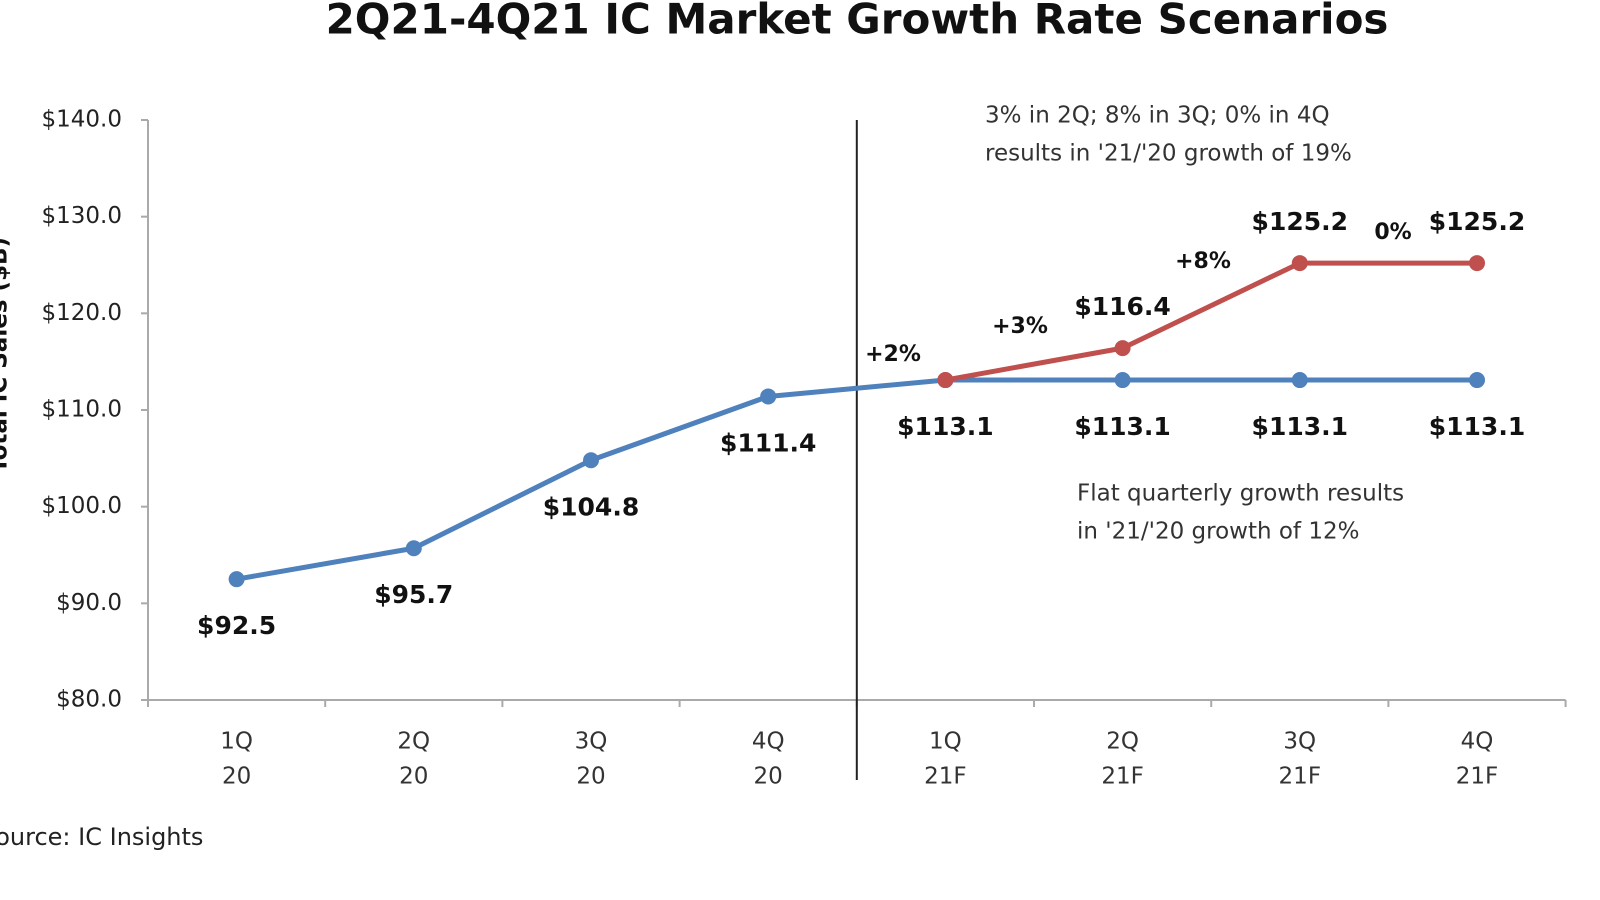 This screenshot has height=900, width=1600. I want to click on y-tick-label: $130.0, so click(82, 216).